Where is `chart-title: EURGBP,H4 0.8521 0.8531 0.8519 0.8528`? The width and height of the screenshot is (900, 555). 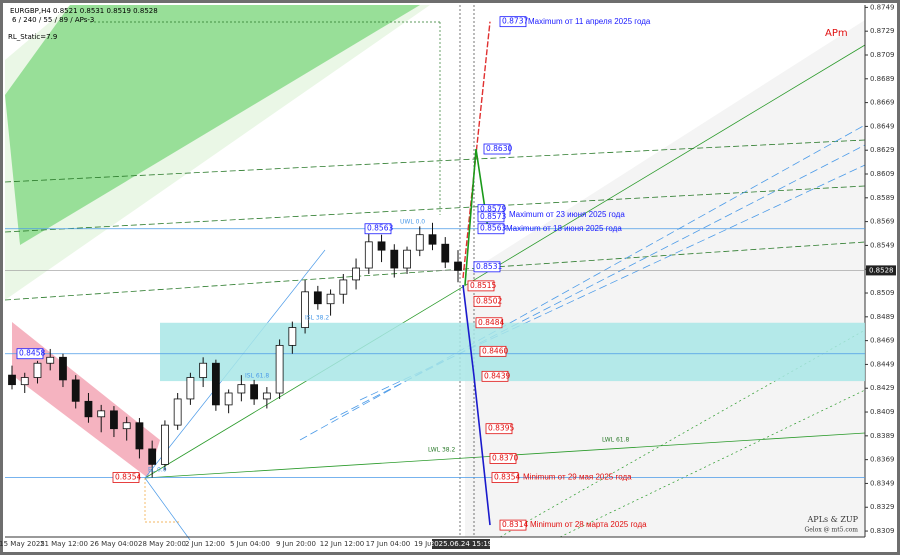 chart-title: EURGBP,H4 0.8521 0.8531 0.8519 0.8528 is located at coordinates (84, 11).